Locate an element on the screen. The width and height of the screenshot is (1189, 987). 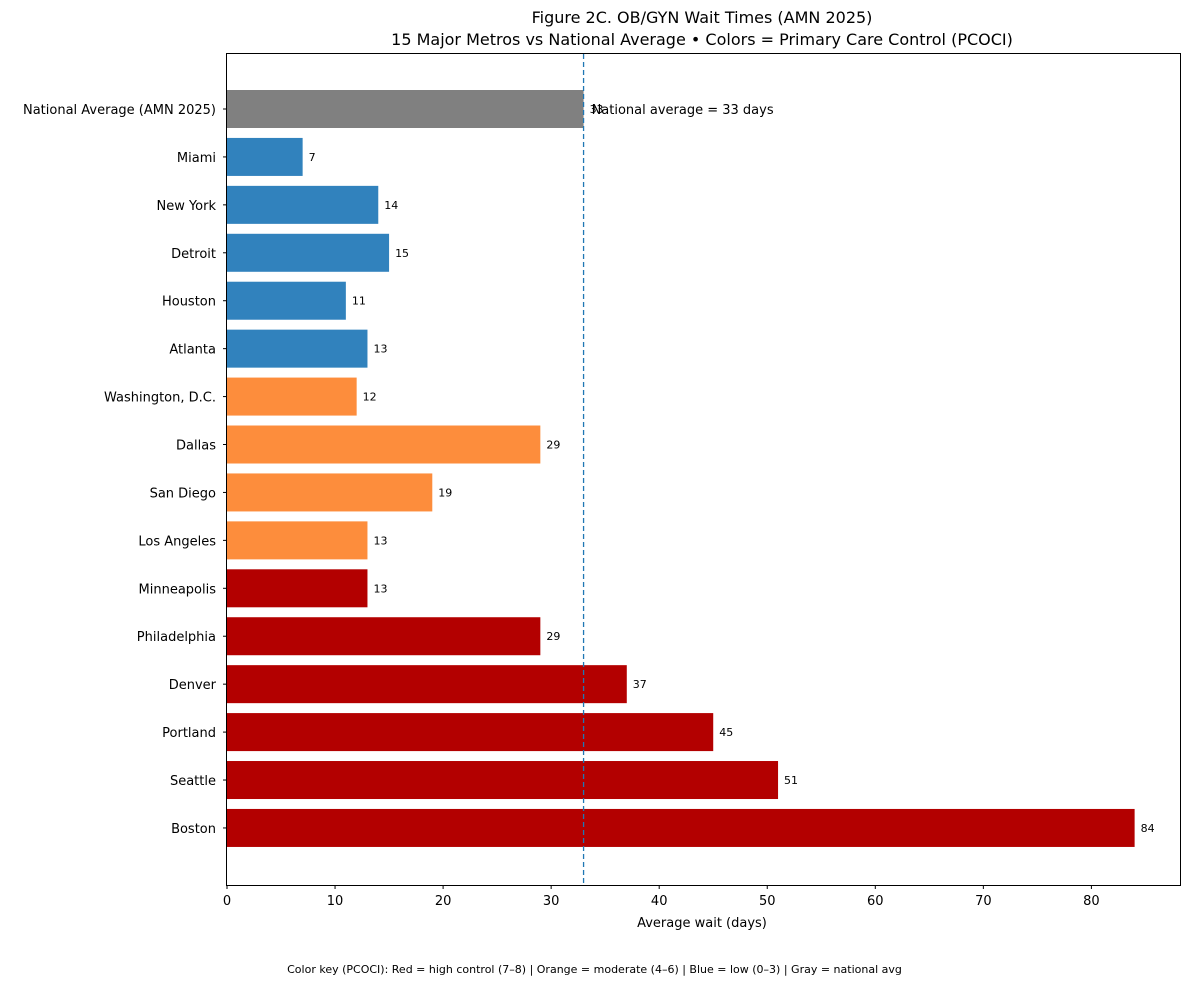
x-tick-label: 0 is located at coordinates (227, 901).